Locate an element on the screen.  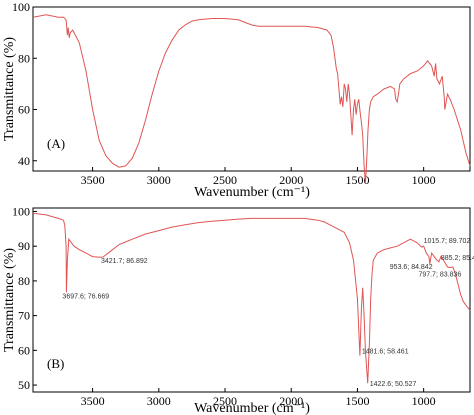
panel-a-x-ticks: 3500 3000 2500 2000 1500 1000 is located at coordinates (258, 177).